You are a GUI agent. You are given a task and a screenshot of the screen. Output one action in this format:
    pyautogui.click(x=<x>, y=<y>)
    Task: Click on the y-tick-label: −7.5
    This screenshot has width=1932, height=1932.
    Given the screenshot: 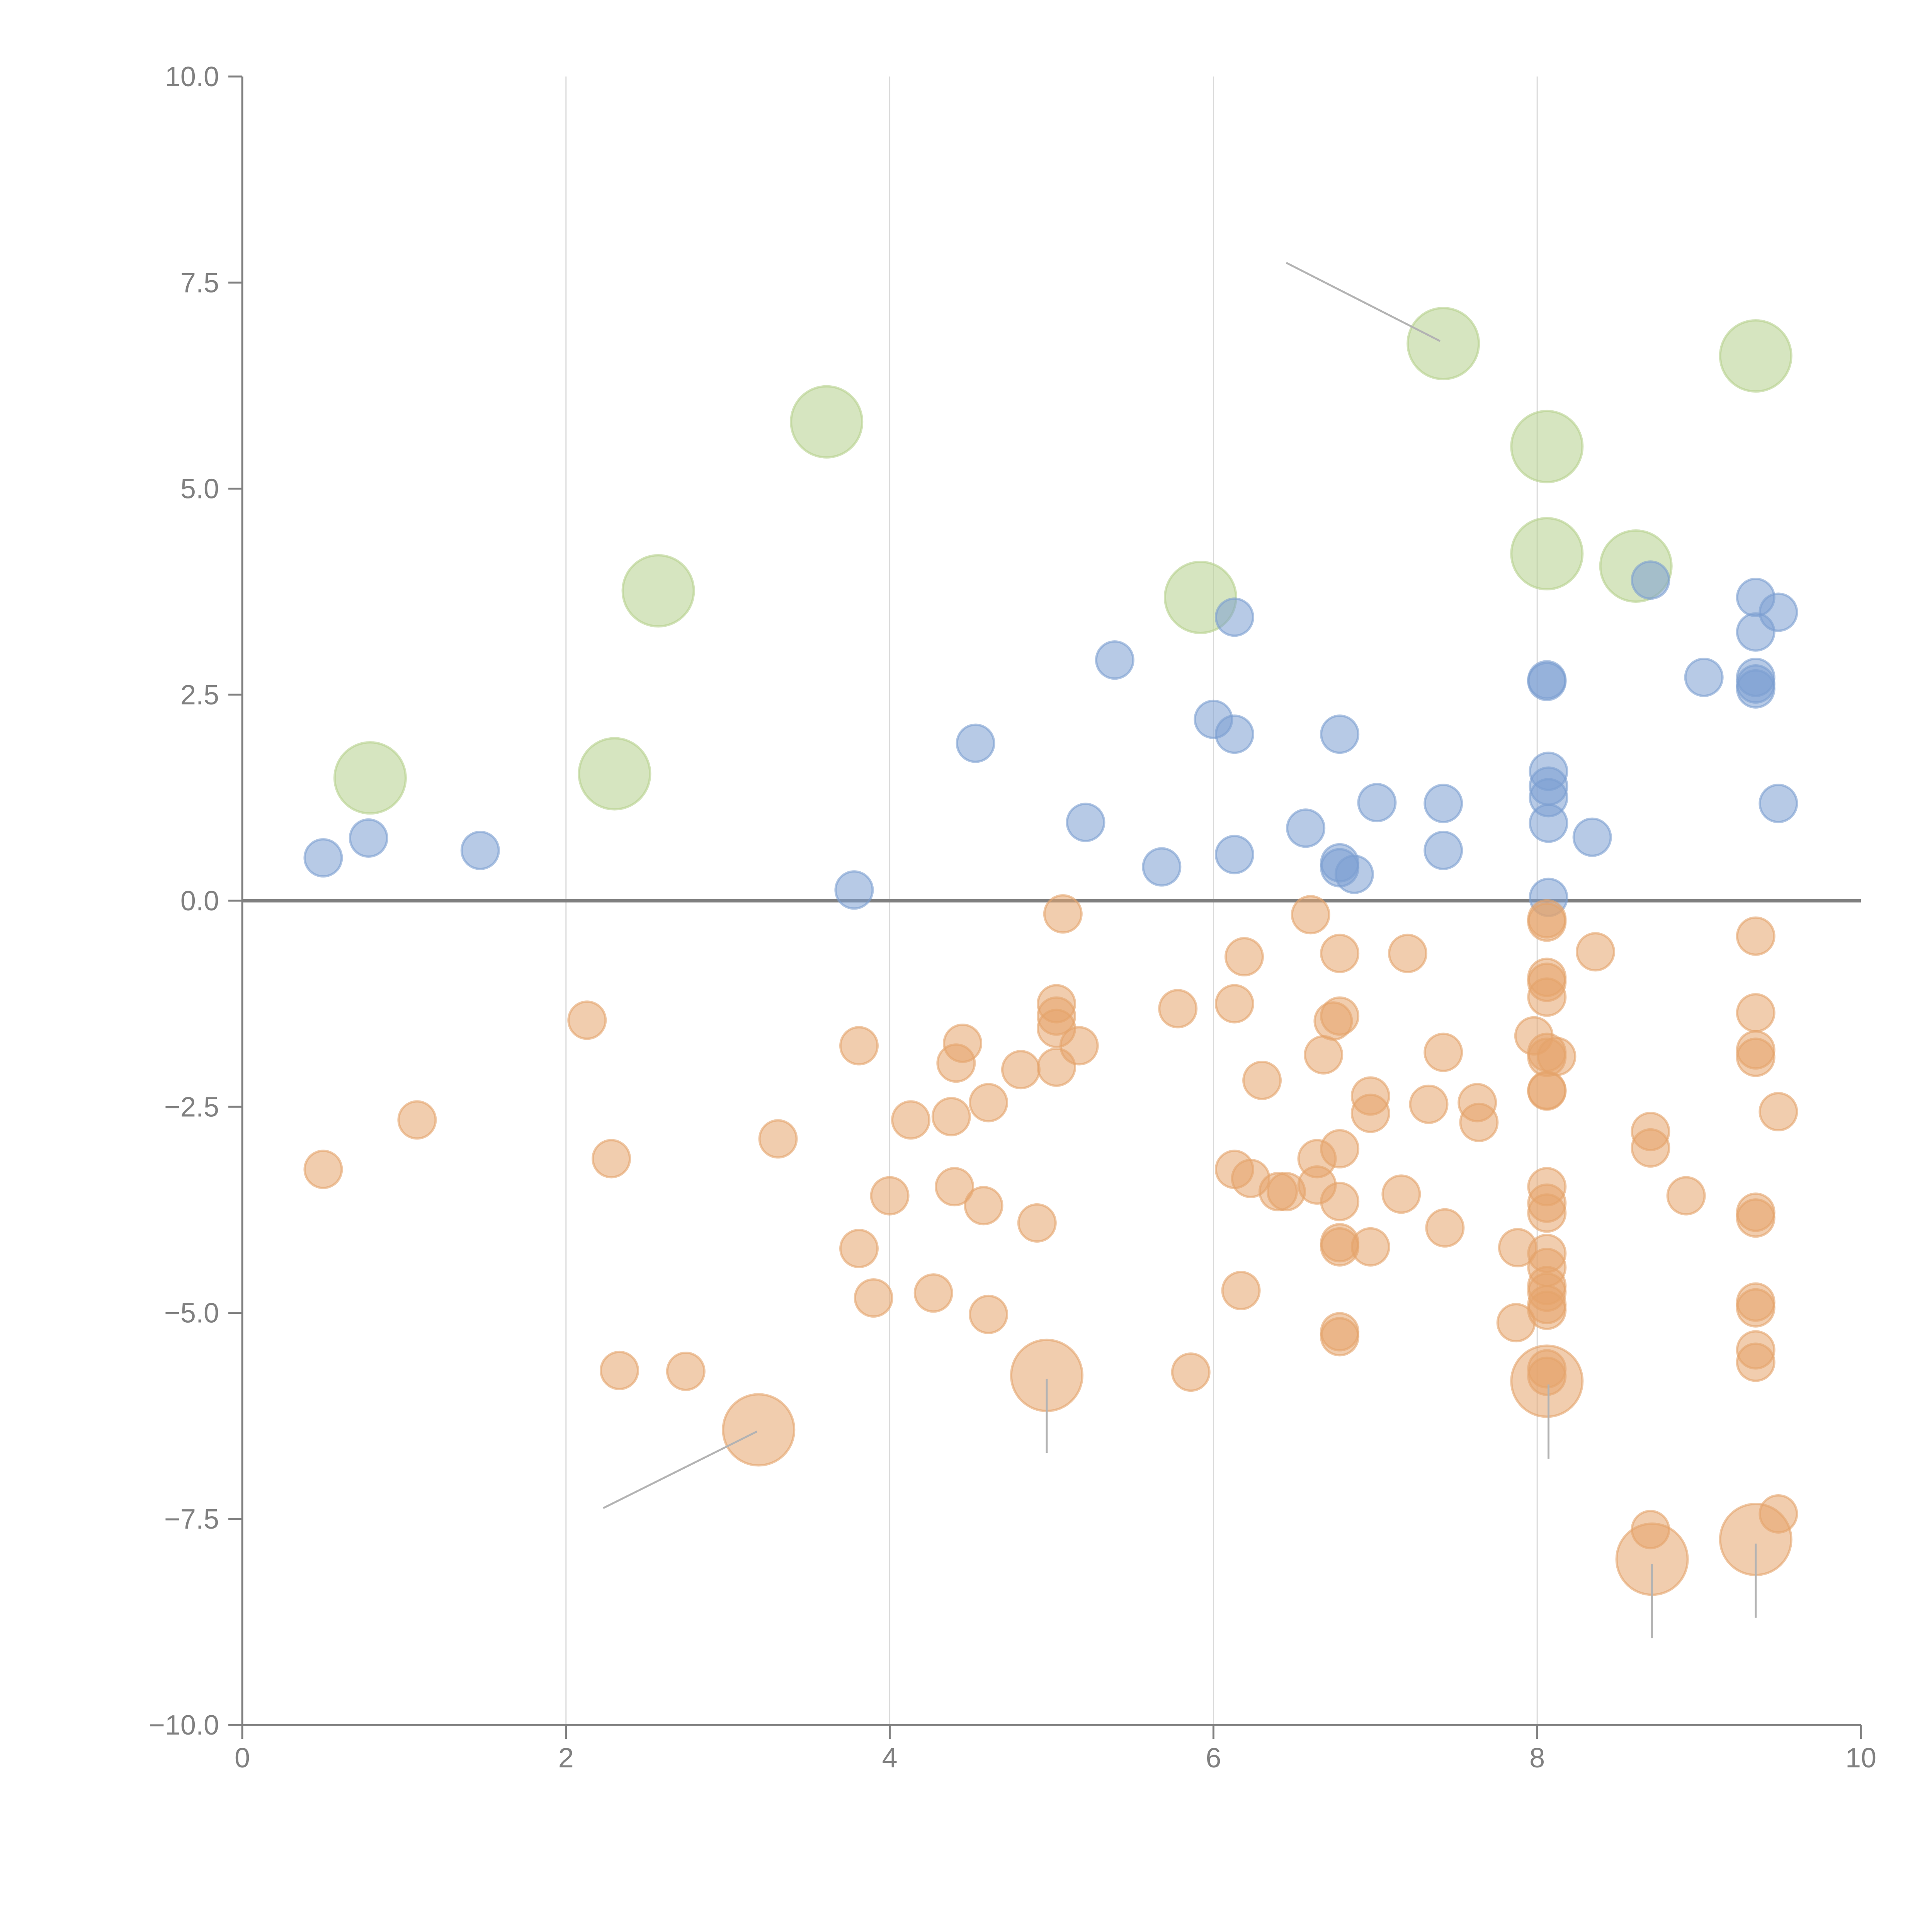 What is the action you would take?
    pyautogui.click(x=192, y=1519)
    